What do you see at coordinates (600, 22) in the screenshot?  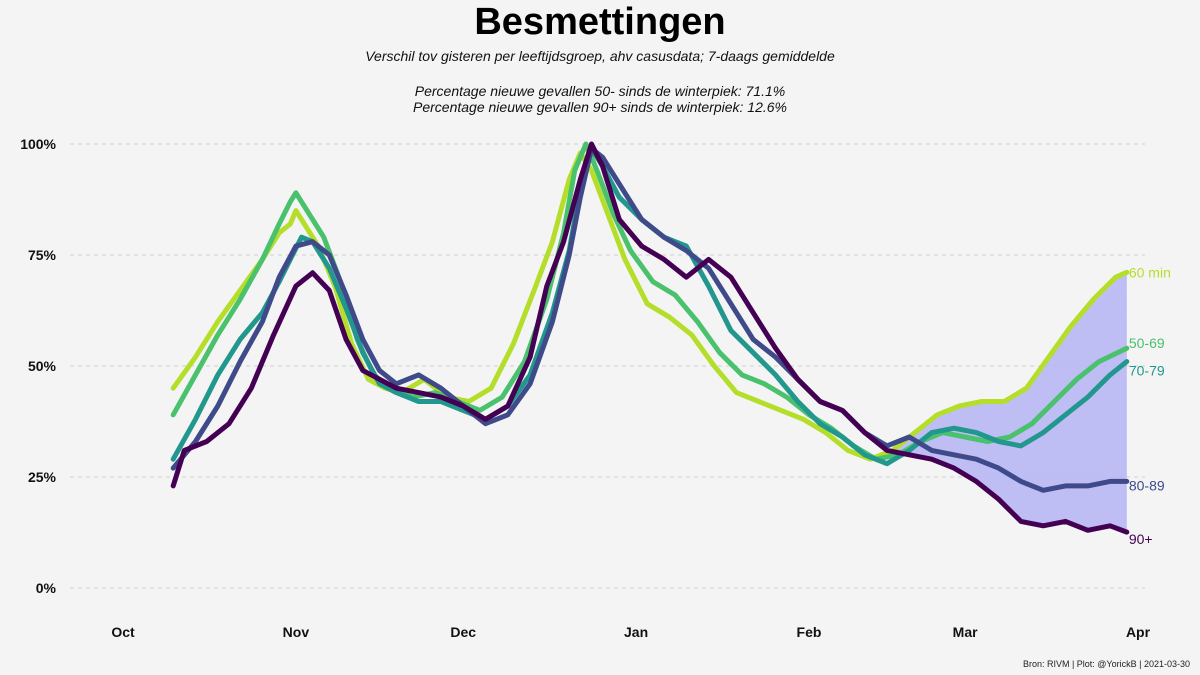 I see `chart-title: Besmettingen` at bounding box center [600, 22].